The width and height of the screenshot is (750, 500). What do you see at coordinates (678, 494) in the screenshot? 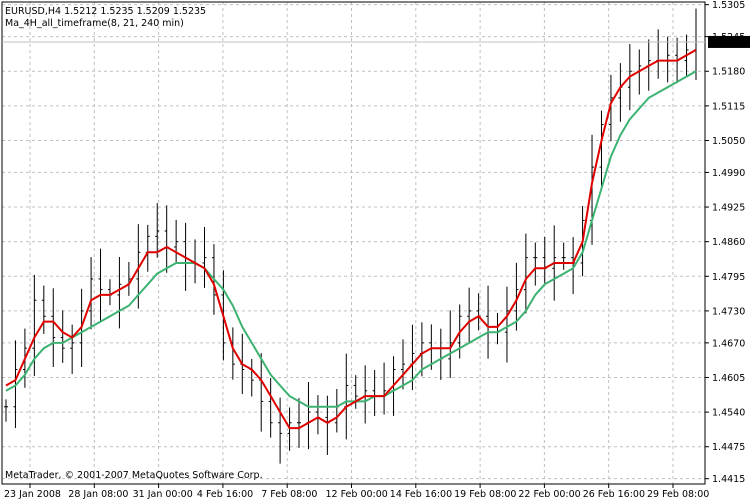
I see `x-tick-label: 29 Feb 08:00` at bounding box center [678, 494].